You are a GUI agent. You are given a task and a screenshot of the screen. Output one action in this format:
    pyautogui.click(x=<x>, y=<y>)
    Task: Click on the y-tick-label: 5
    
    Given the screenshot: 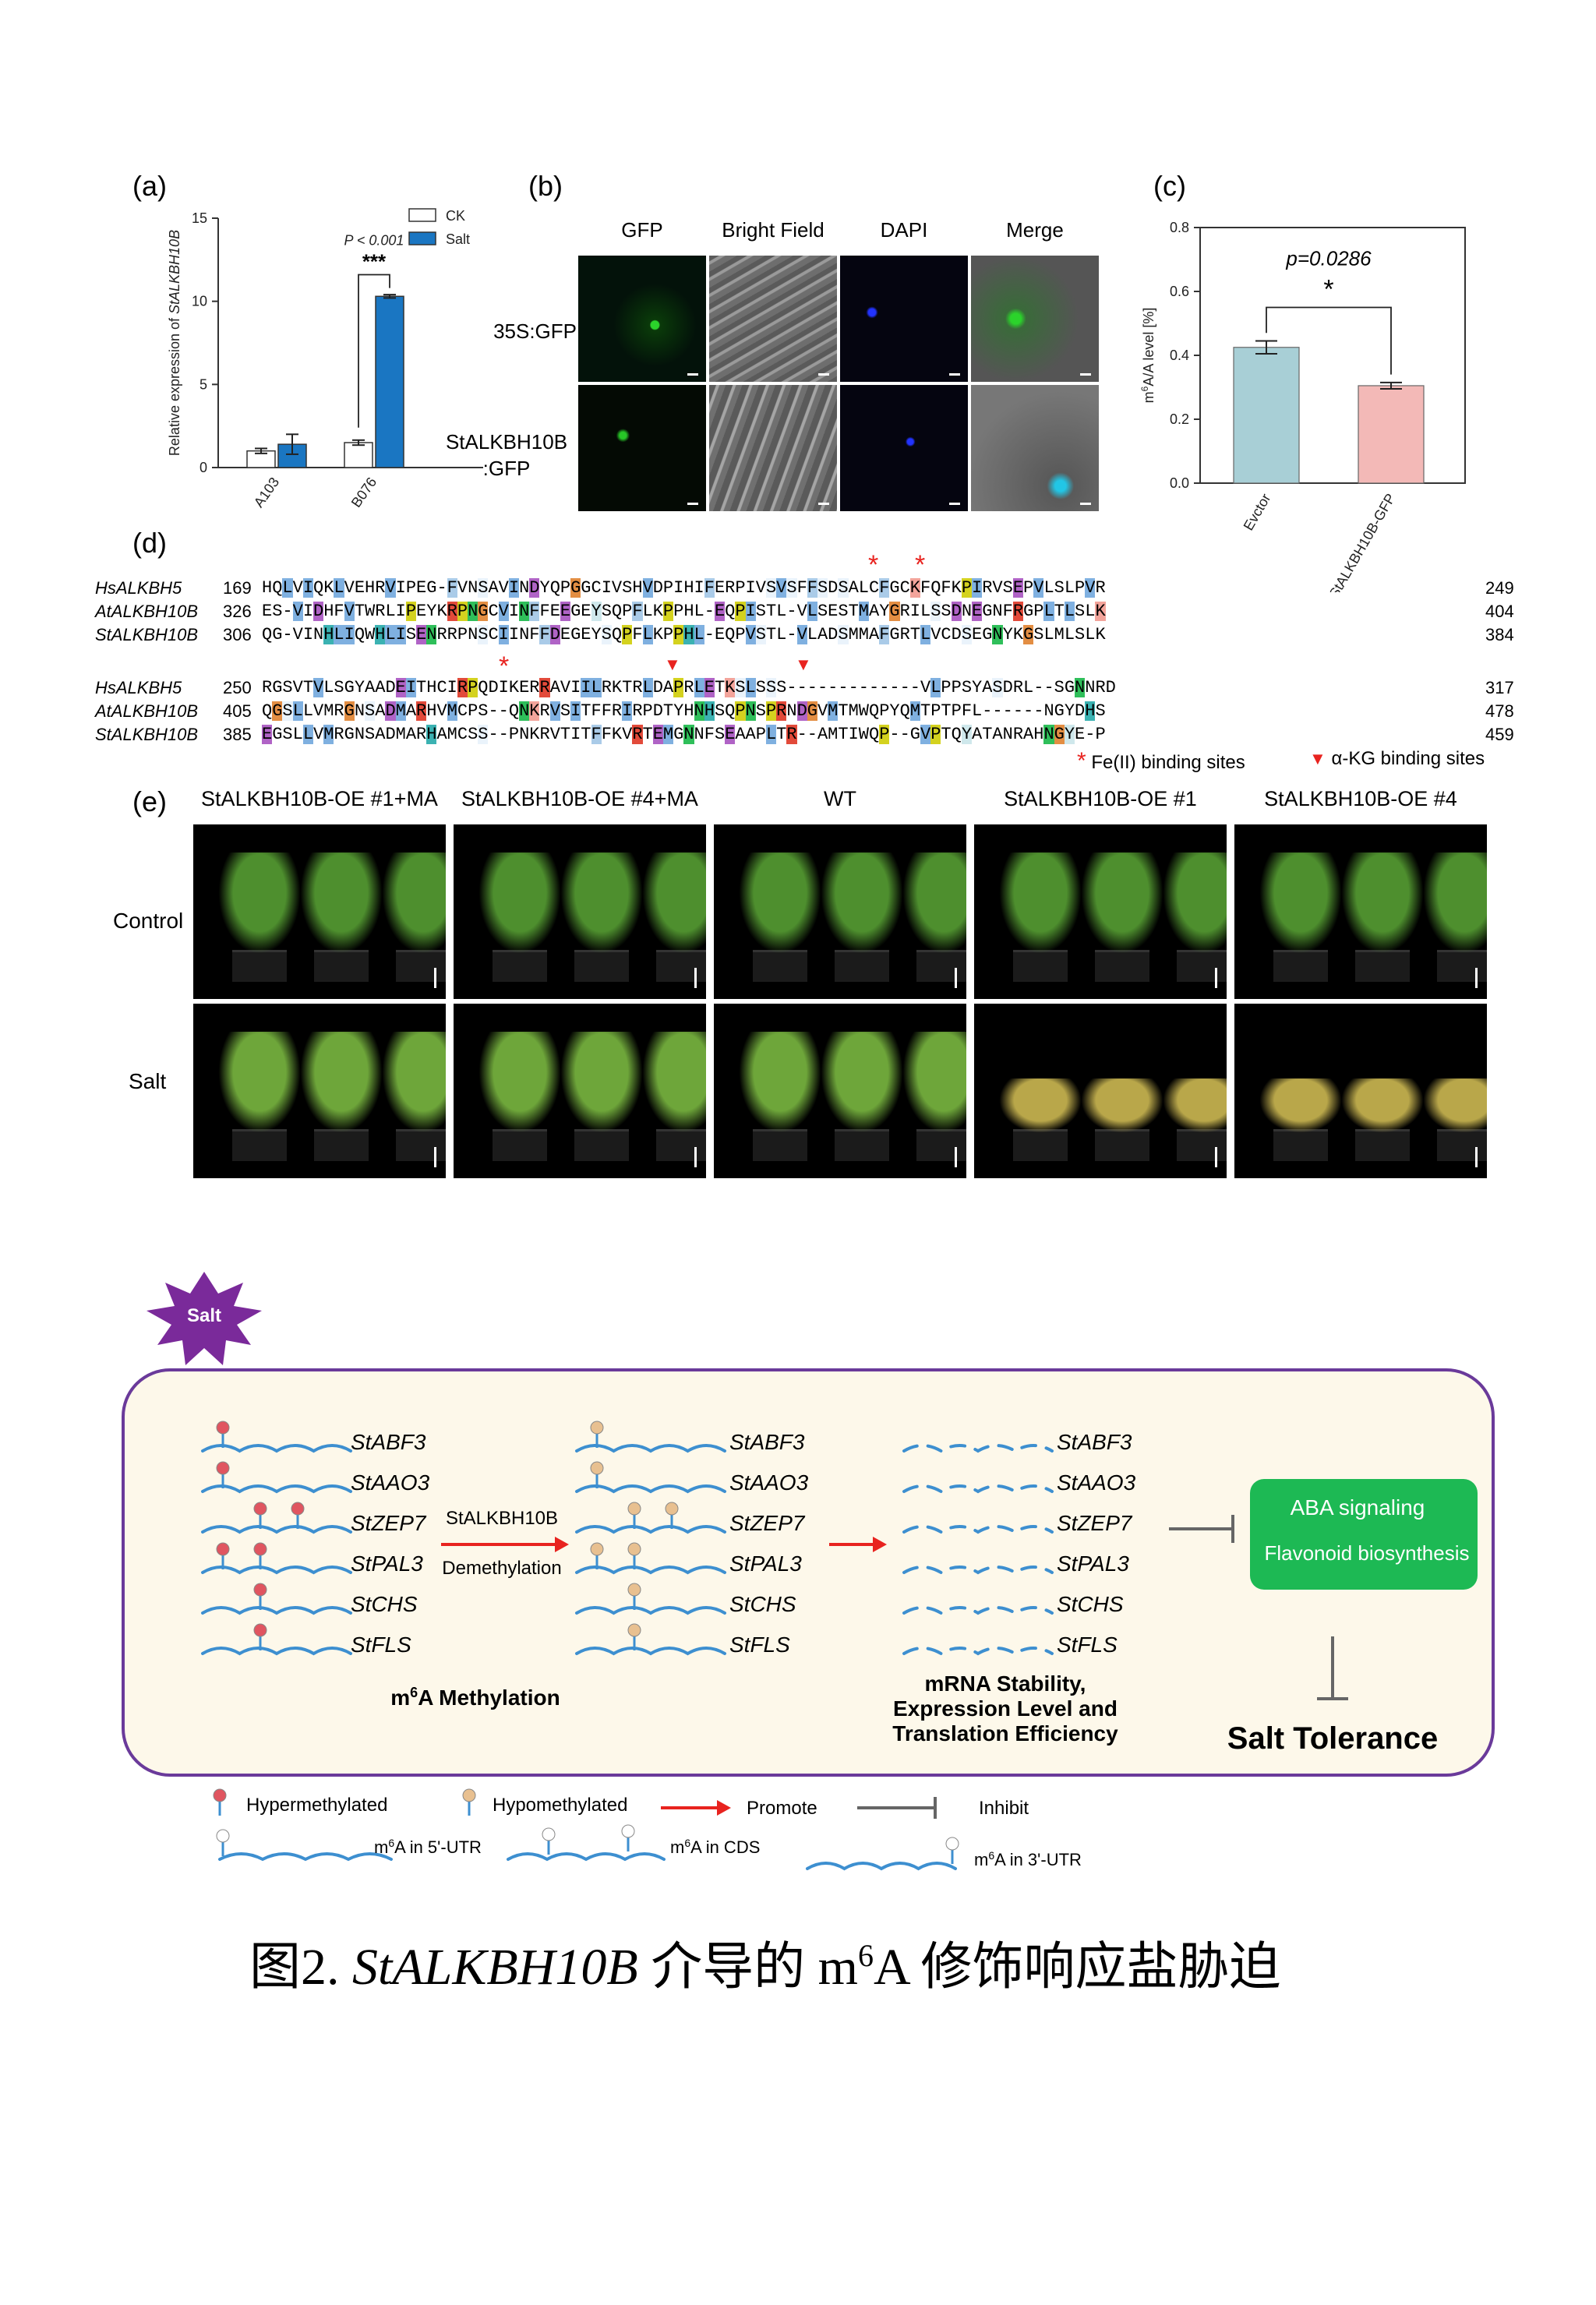 What is the action you would take?
    pyautogui.click(x=203, y=384)
    